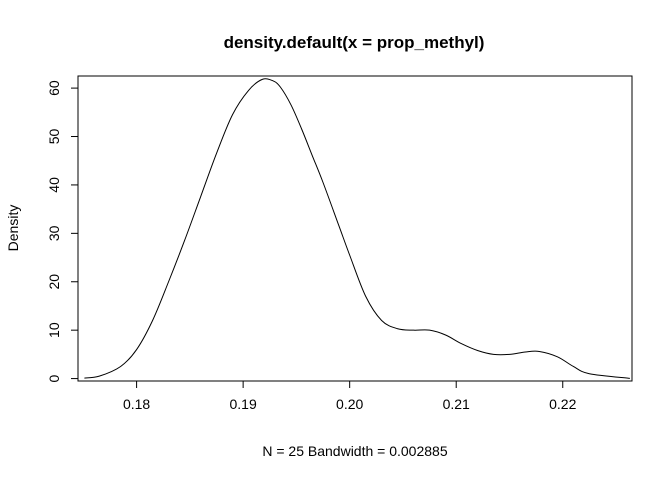 The height and width of the screenshot is (480, 672). I want to click on x-tick-label: 0.21, so click(456, 404).